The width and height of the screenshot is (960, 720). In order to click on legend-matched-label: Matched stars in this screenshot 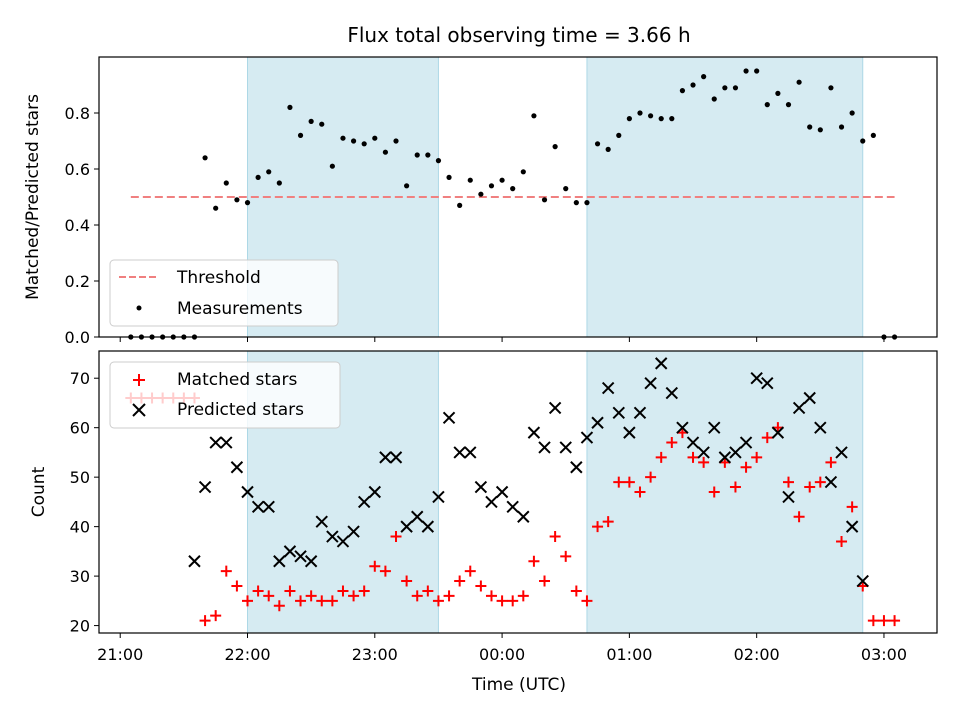, I will do `click(237, 380)`.